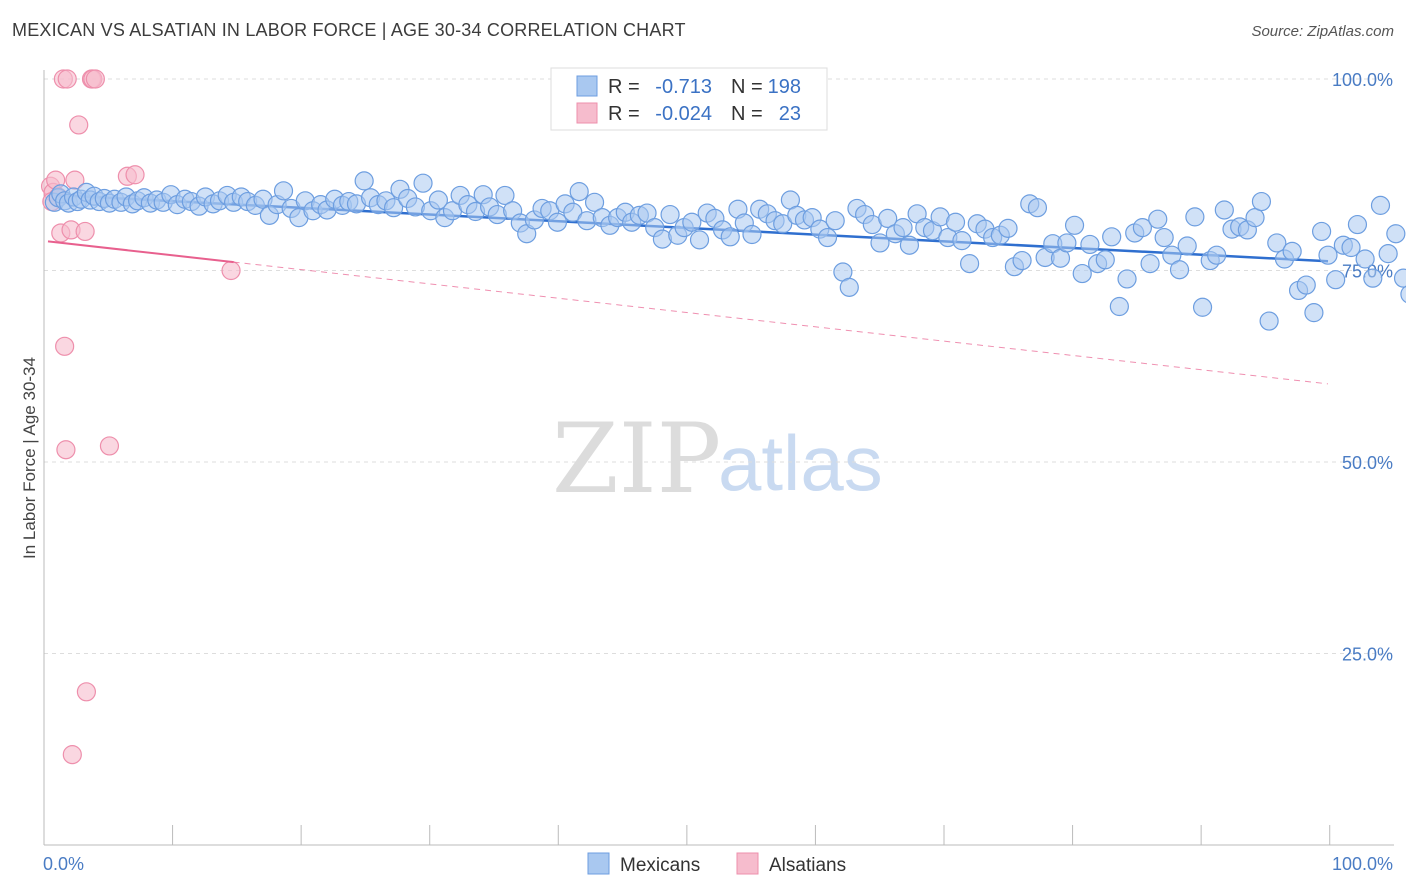  Describe the element at coordinates (587, 113) in the screenshot. I see `legend-alsatian-swatch` at that location.